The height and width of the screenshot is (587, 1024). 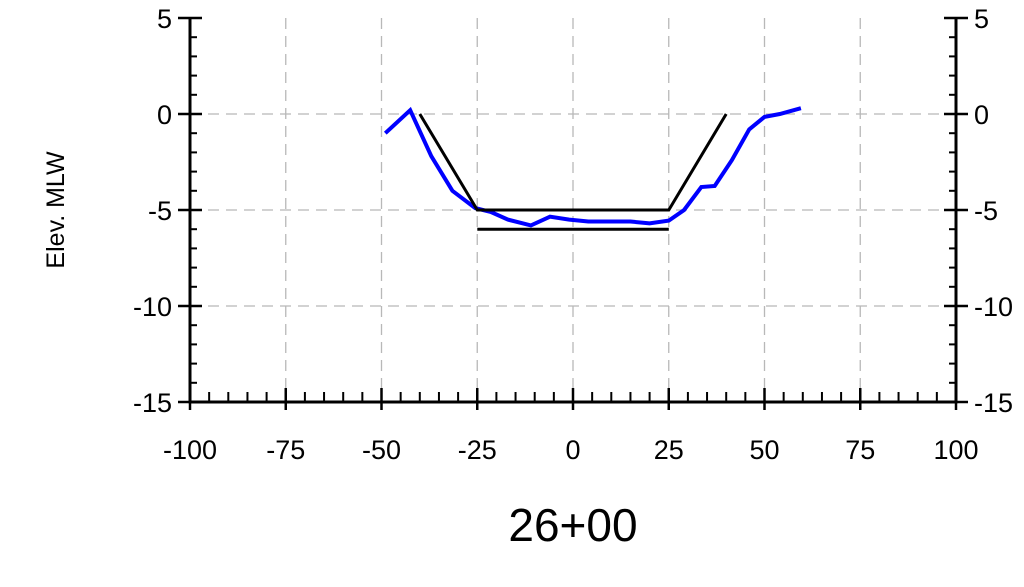 I want to click on right-y-tick-label: 5, so click(x=981, y=19).